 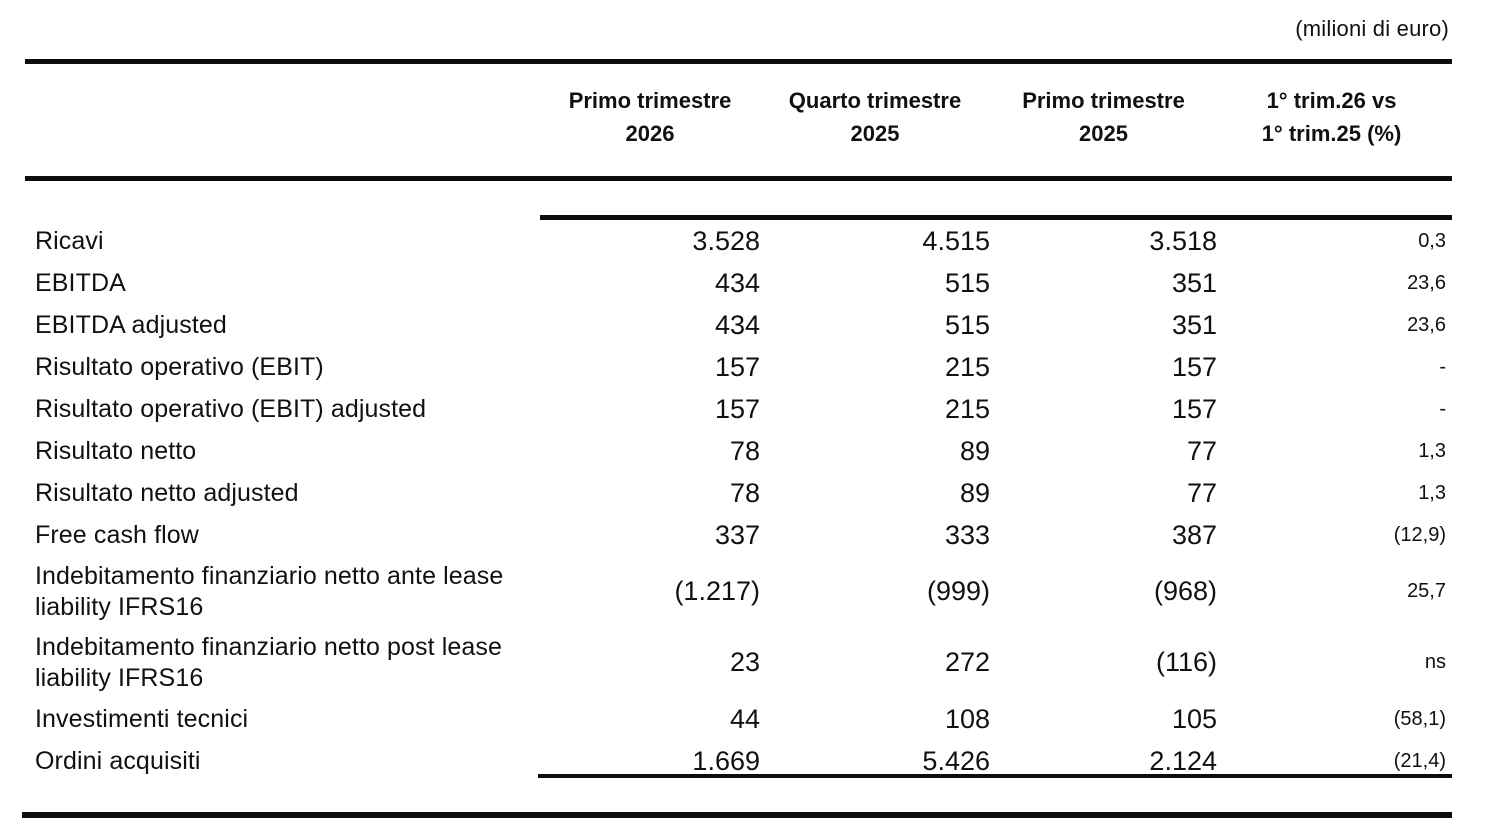 I want to click on row-label: Risultato operativo (EBIT), so click(x=179, y=366).